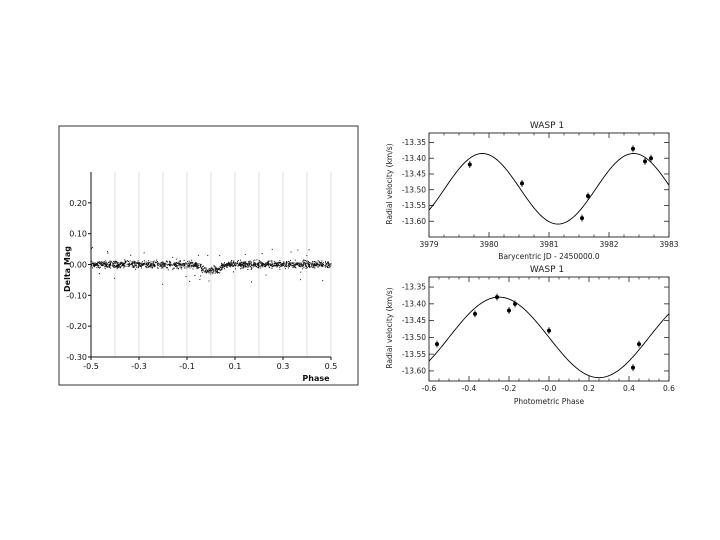 The image size is (720, 540). What do you see at coordinates (91, 366) in the screenshot?
I see `light-curve-x-tick-label: -0.5` at bounding box center [91, 366].